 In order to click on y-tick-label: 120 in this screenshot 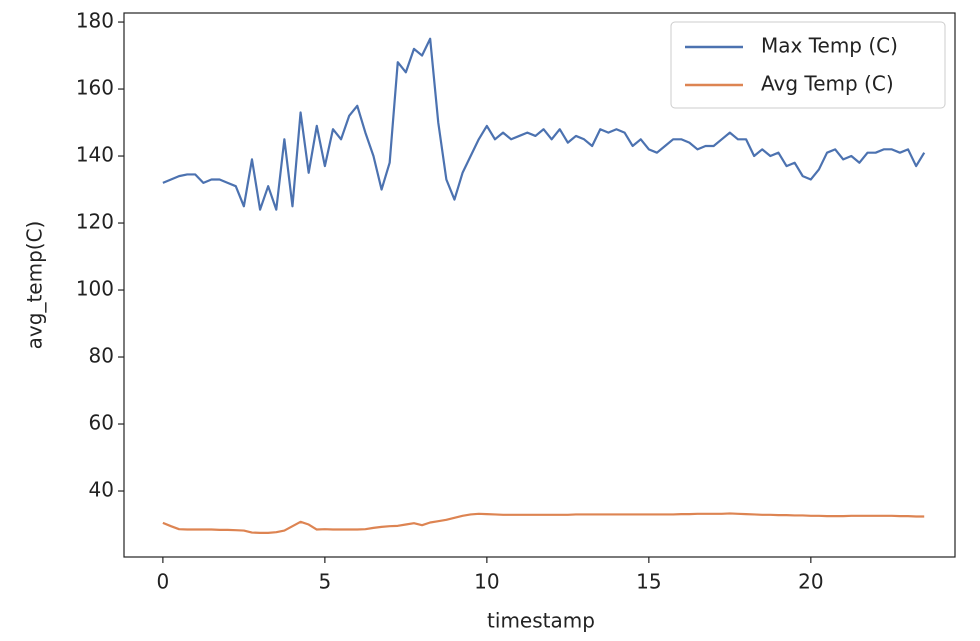, I will do `click(95, 222)`.